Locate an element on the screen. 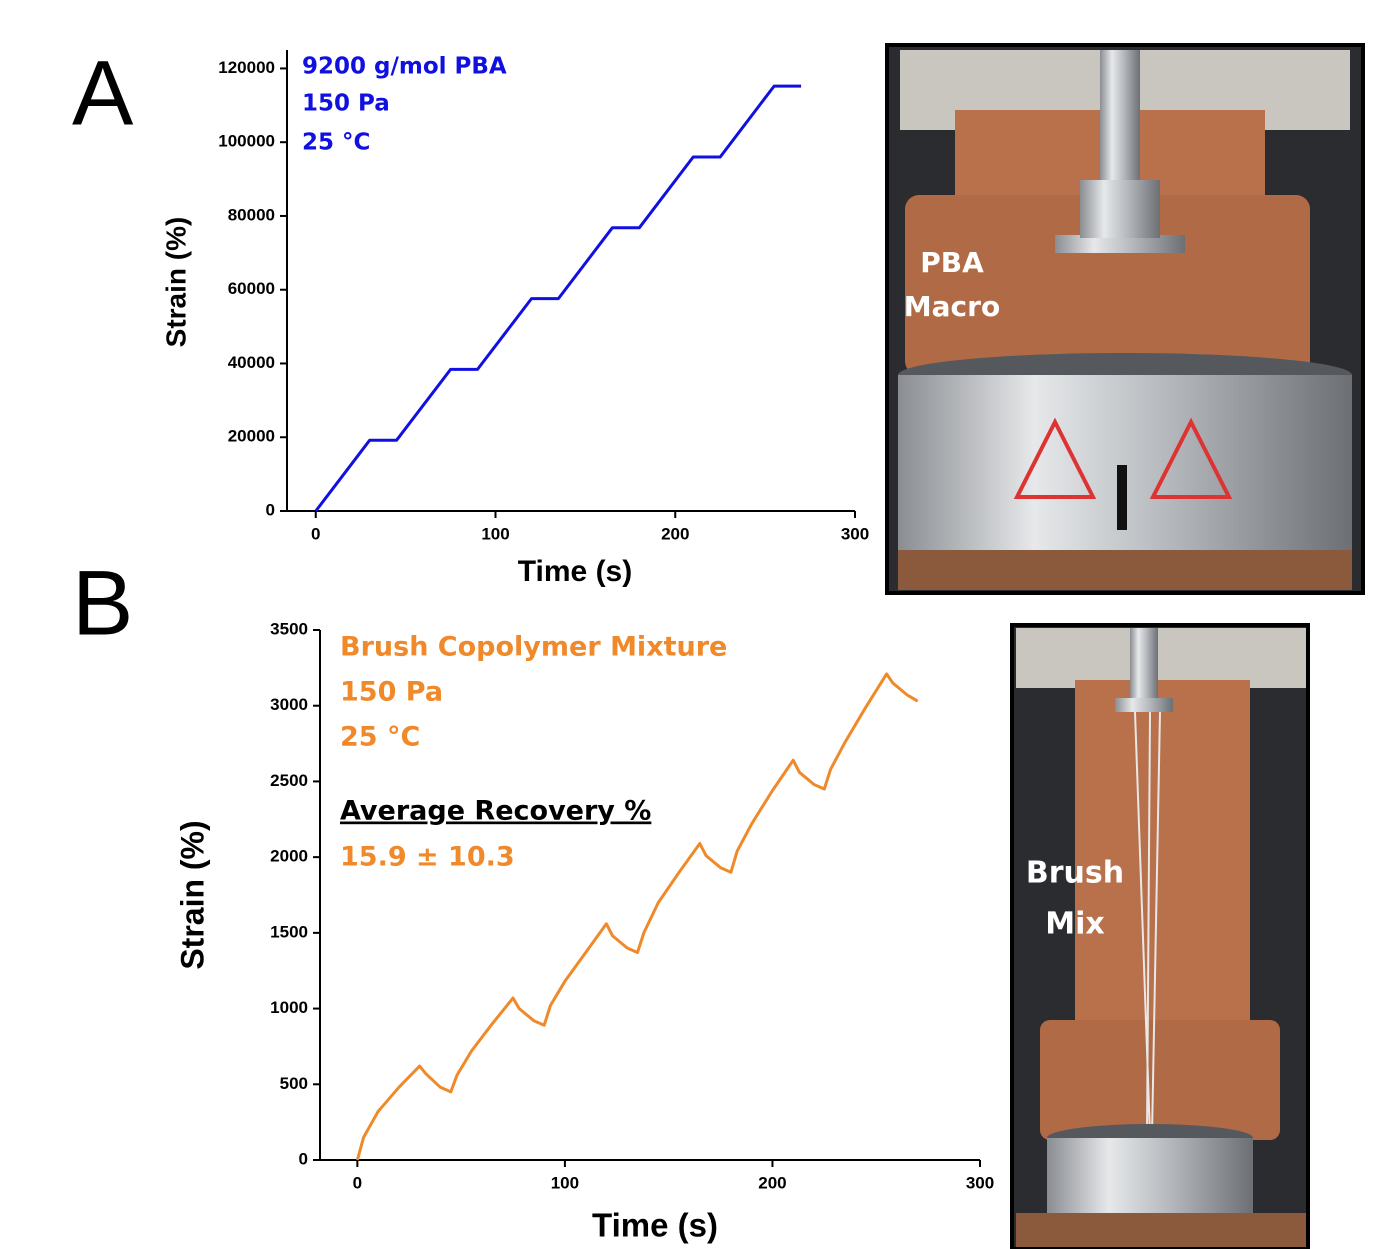 This screenshot has width=1389, height=1249. photo-label: Macro is located at coordinates (952, 306).